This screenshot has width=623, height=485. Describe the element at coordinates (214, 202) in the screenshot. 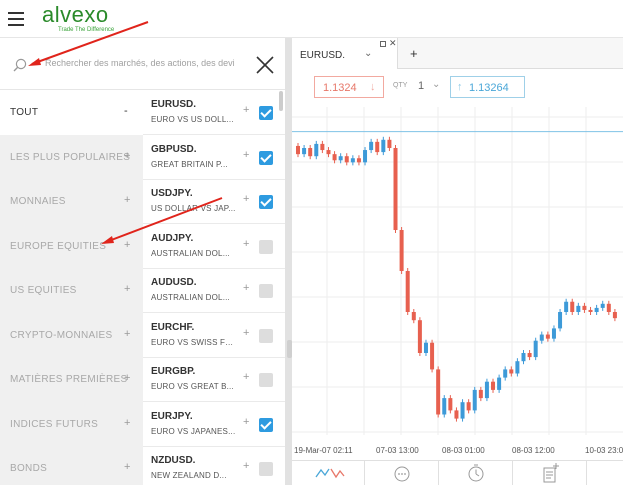

I see `instrument-row: USDJPY. US DOLLAR VS JAP... +` at that location.